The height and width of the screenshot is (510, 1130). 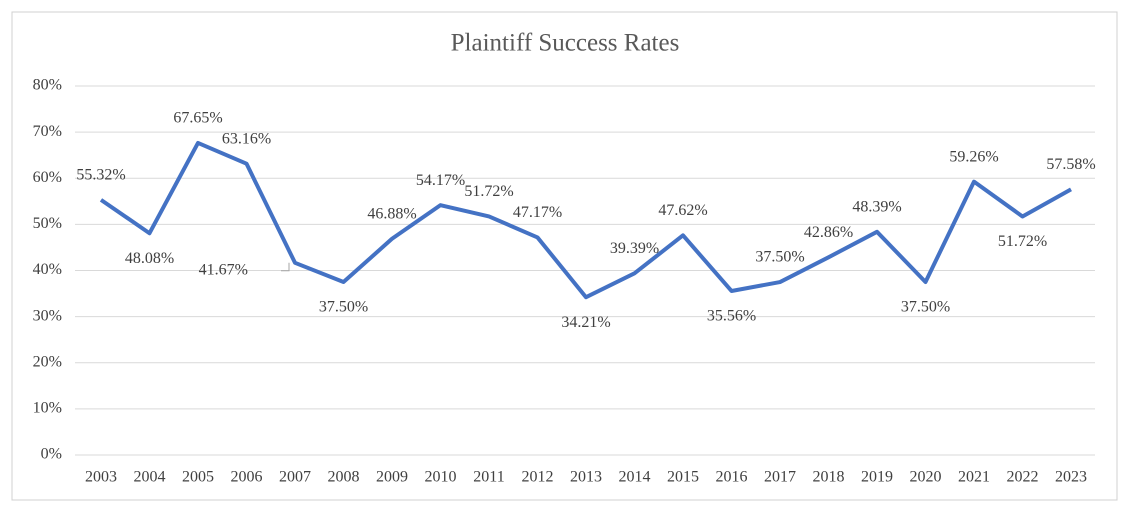 I want to click on data-label: 42.86%, so click(x=828, y=232).